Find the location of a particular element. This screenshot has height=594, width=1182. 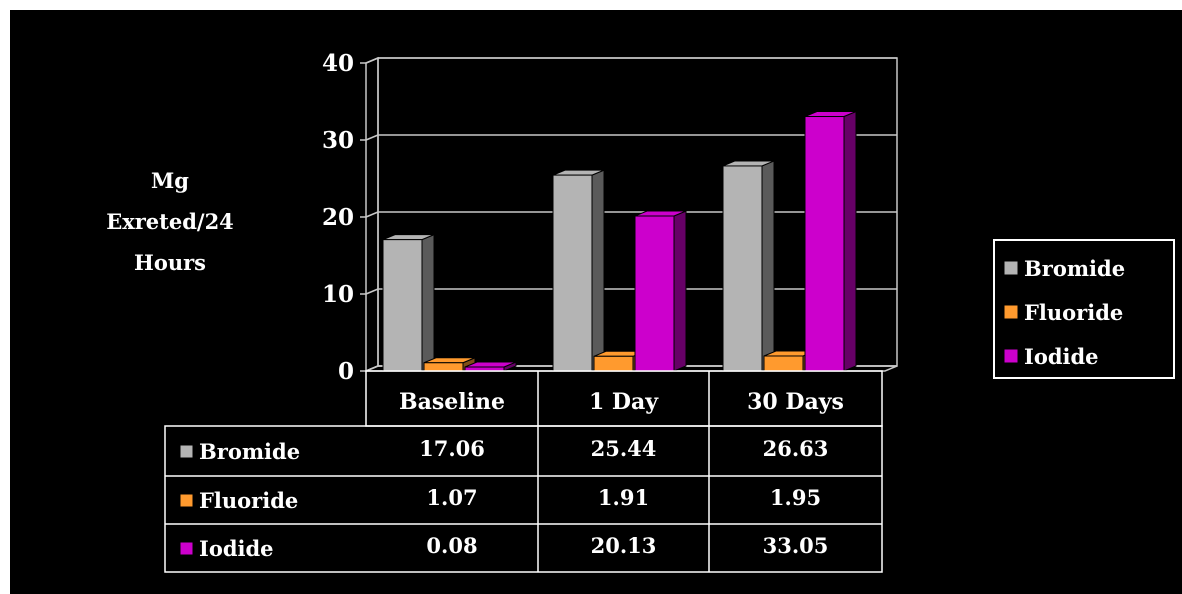

legend is located at coordinates (1084, 309).